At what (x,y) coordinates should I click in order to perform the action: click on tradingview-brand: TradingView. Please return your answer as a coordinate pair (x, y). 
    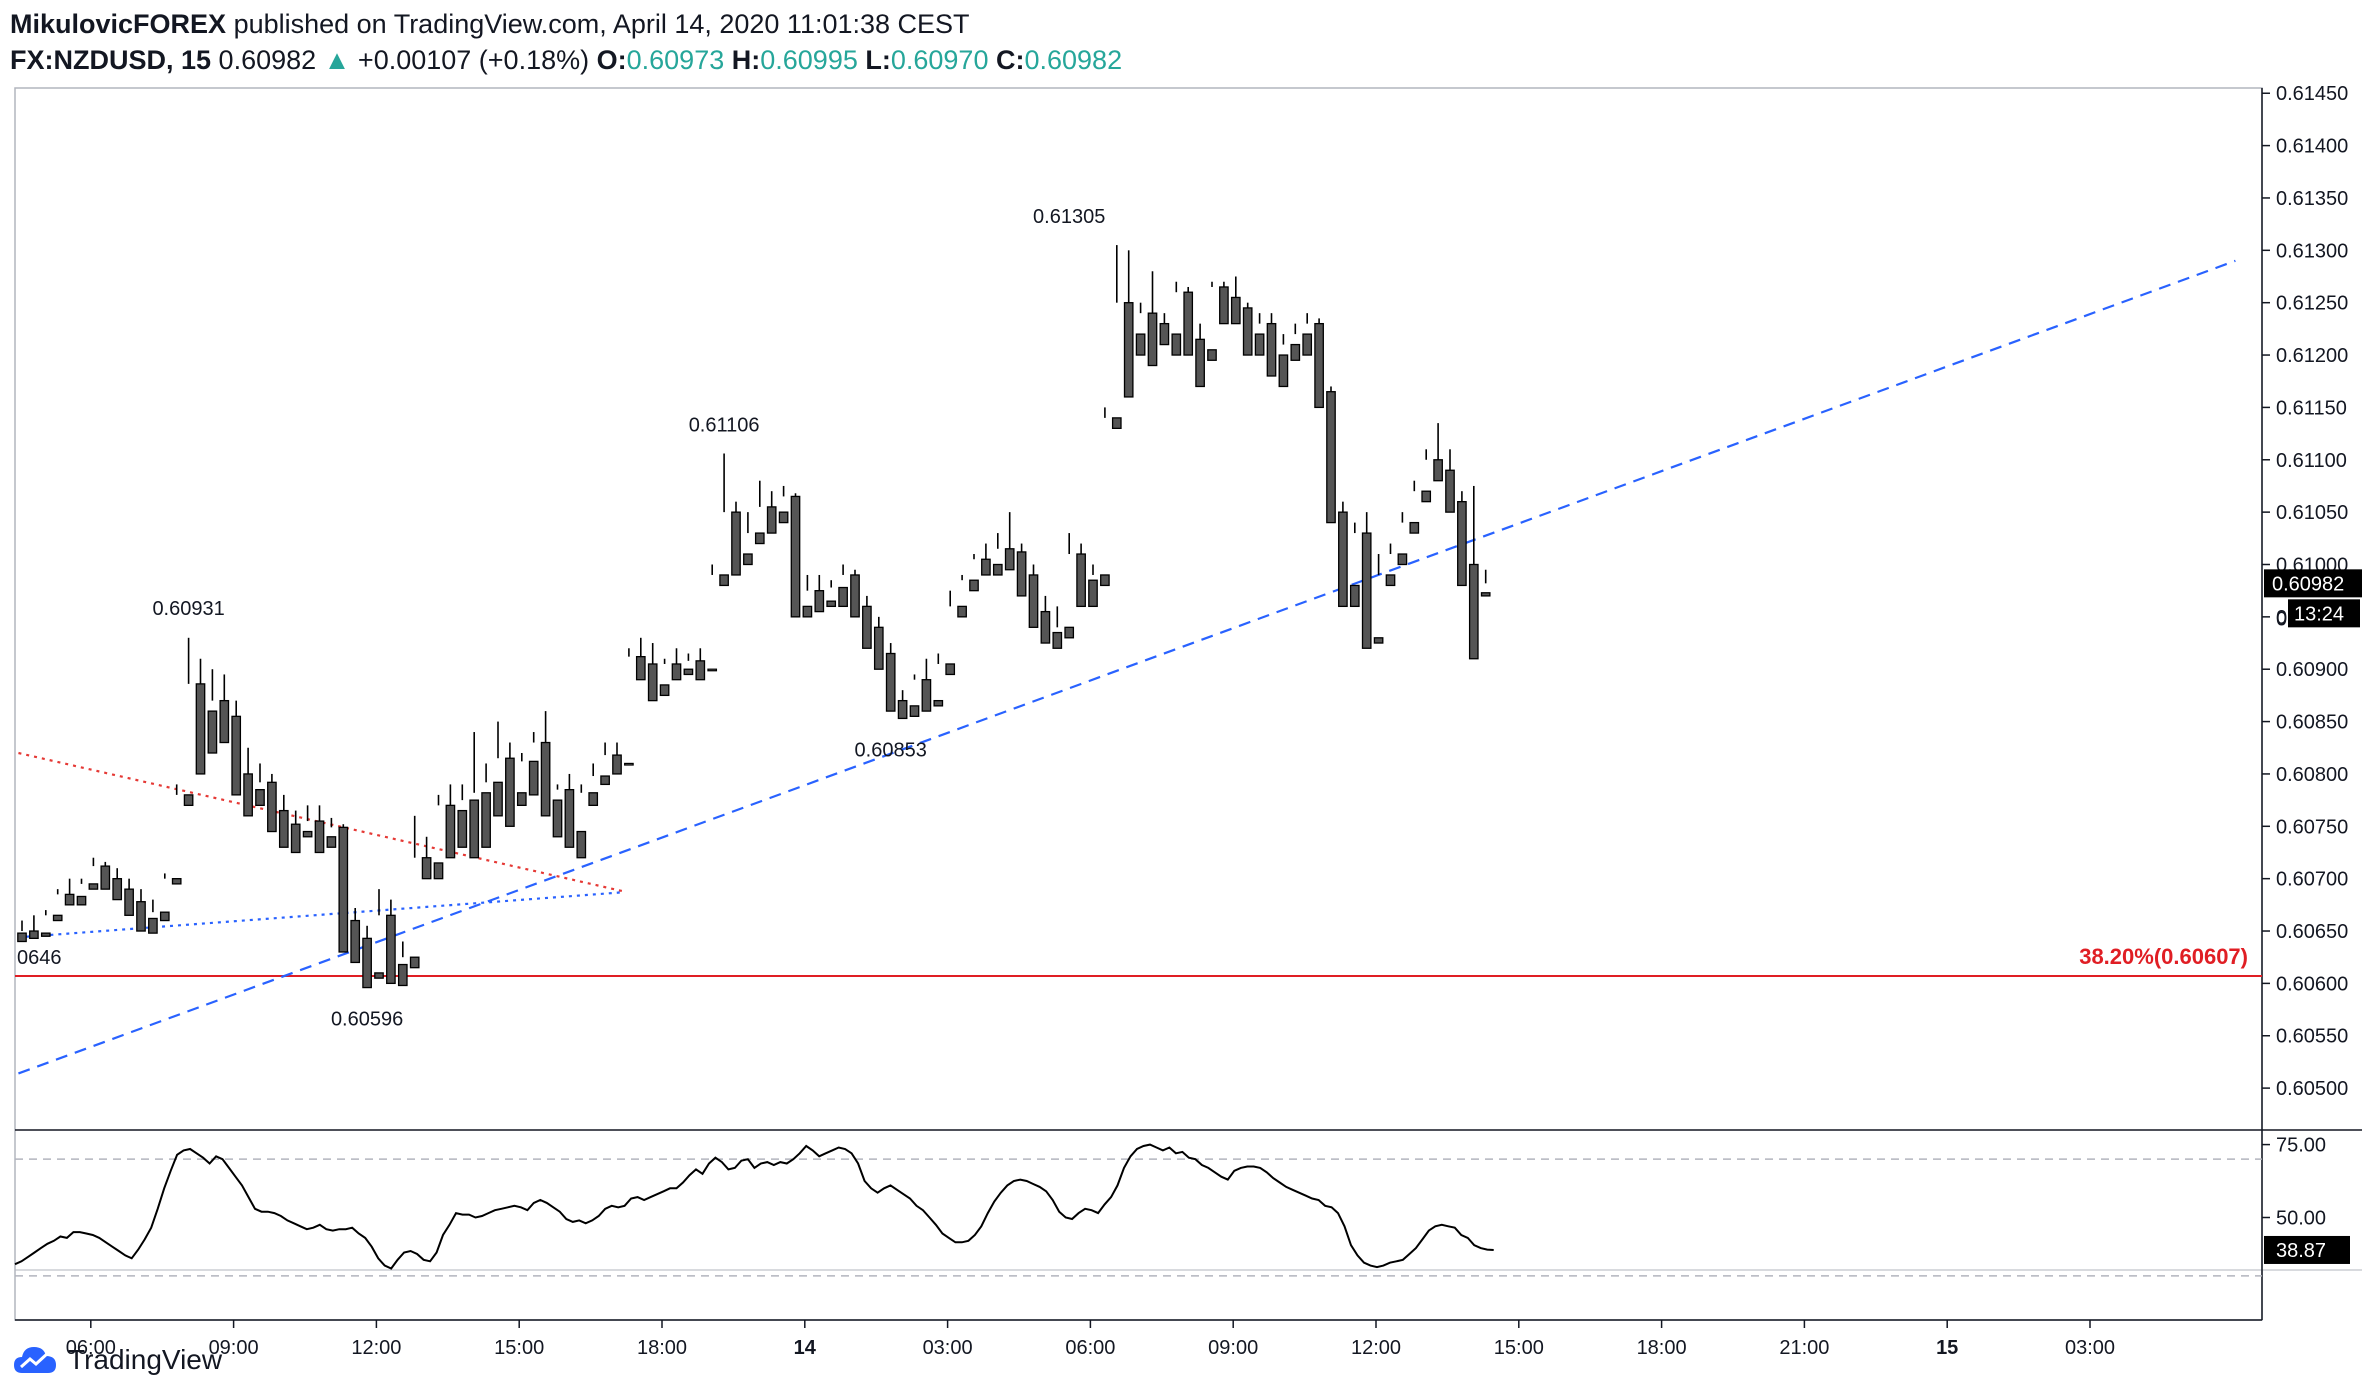
    Looking at the image, I should click on (145, 1359).